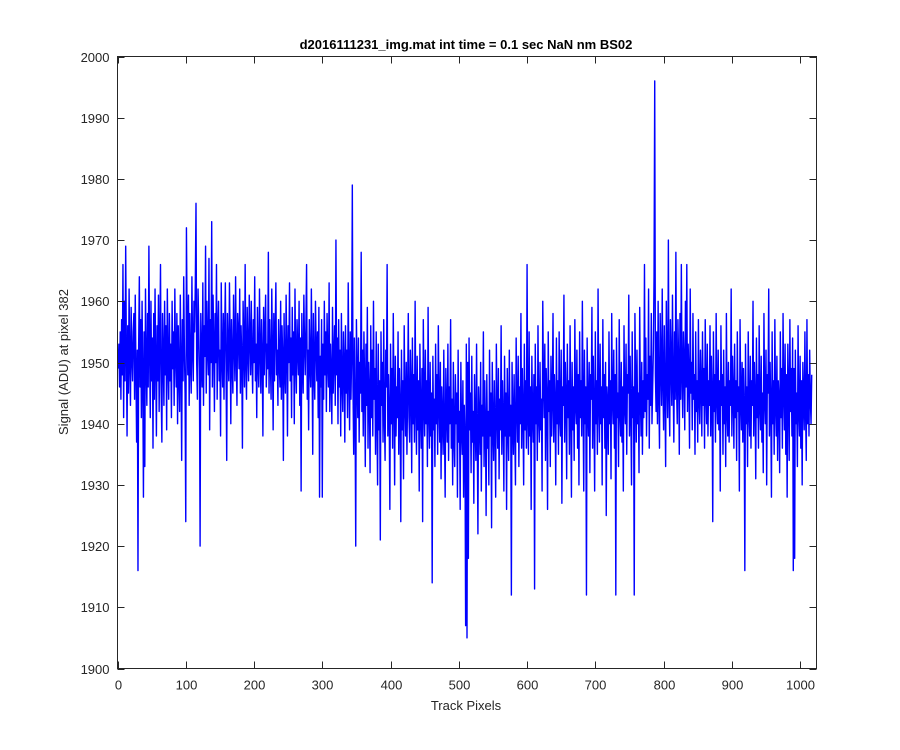  What do you see at coordinates (665, 685) in the screenshot?
I see `x-tick-label: 800` at bounding box center [665, 685].